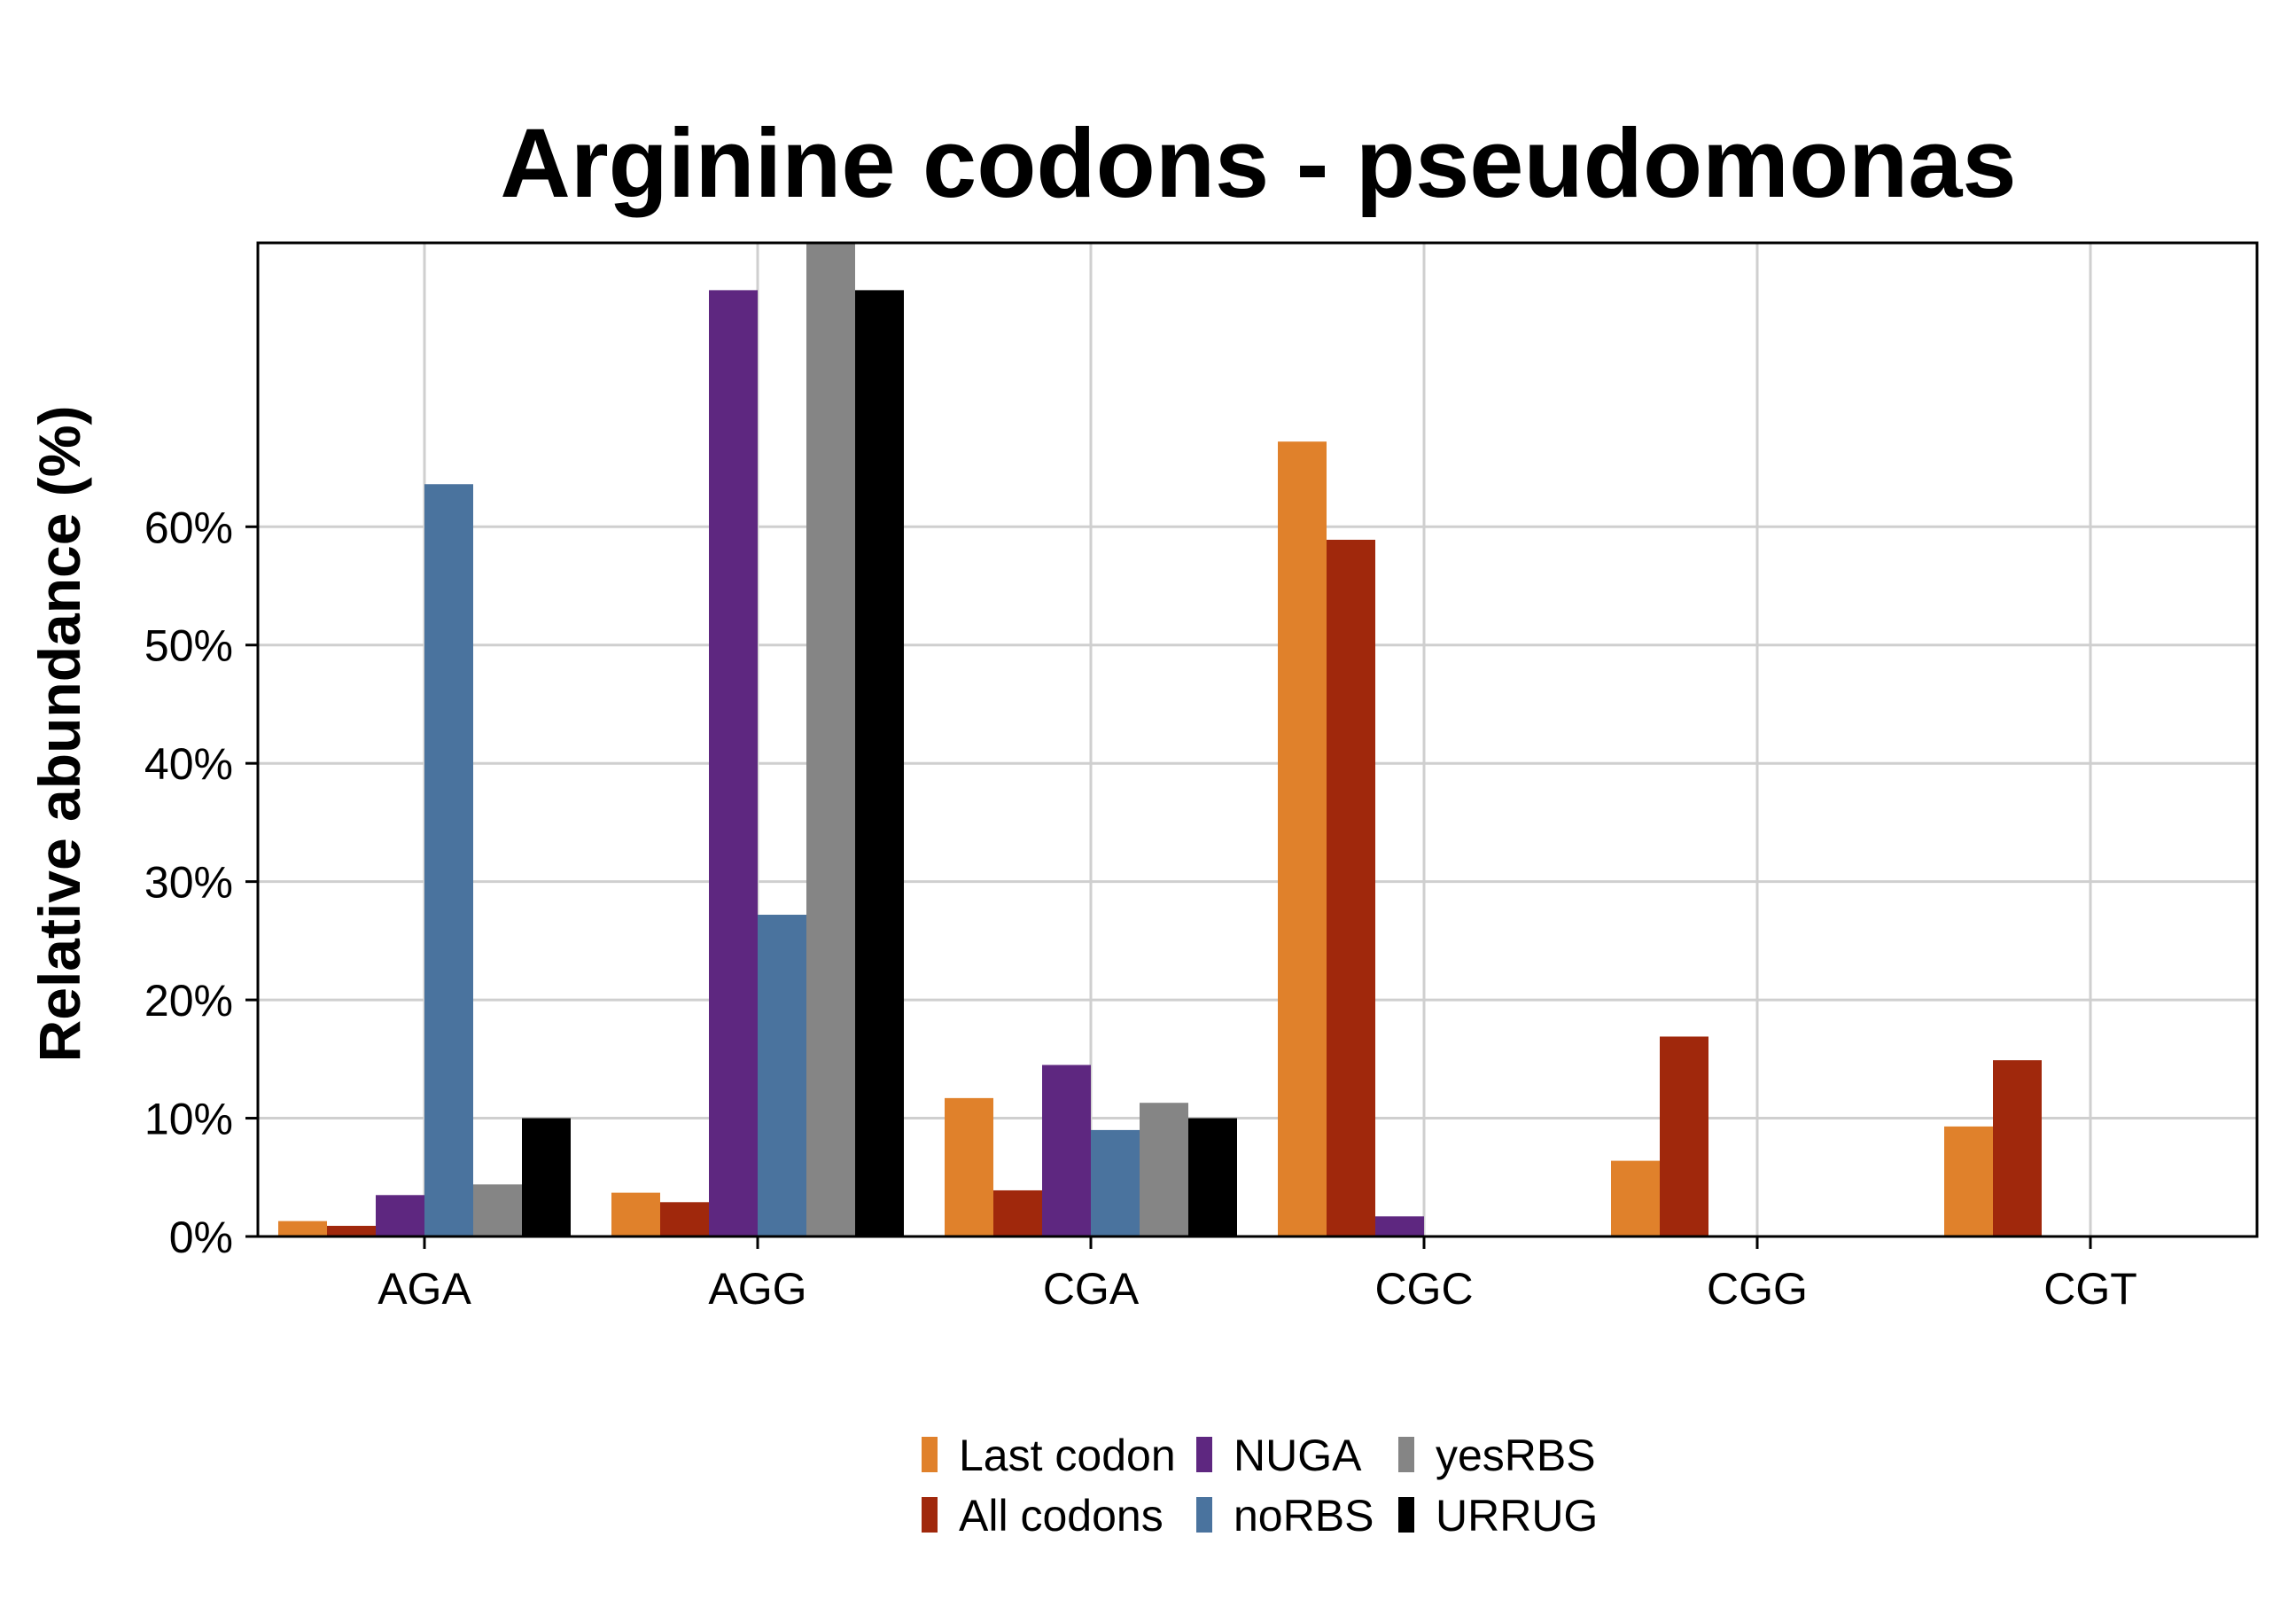  Describe the element at coordinates (782, 1075) in the screenshot. I see `bar-norbs-agg` at that location.